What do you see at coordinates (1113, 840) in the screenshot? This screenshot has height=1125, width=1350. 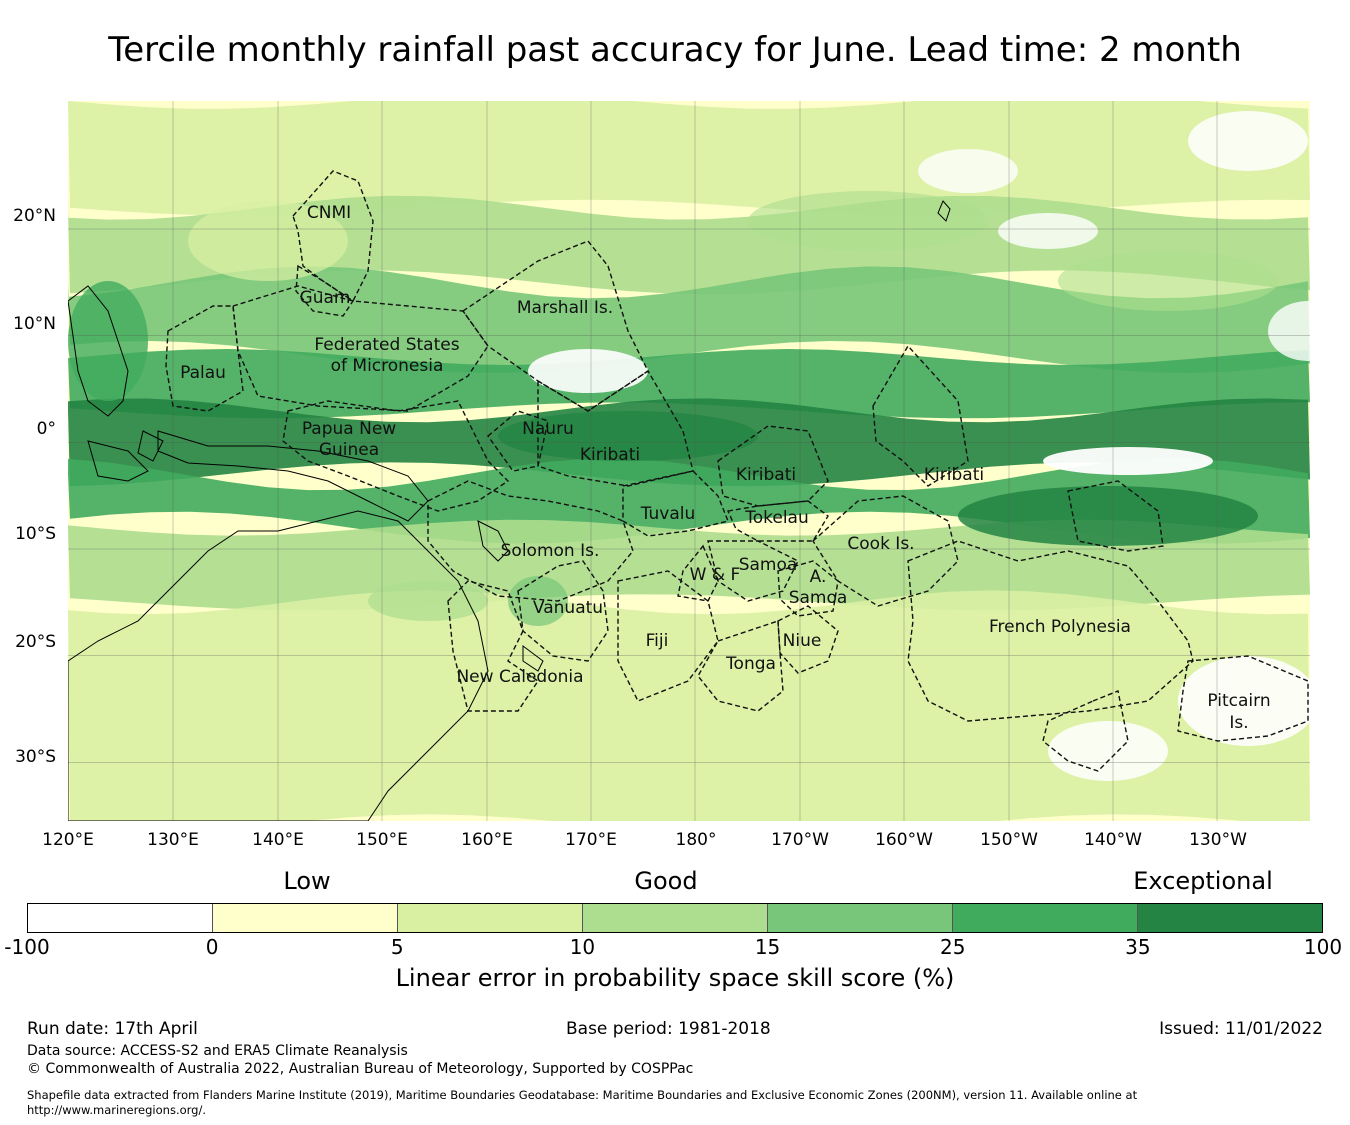 I see `longitude-tick-label: 140°W` at bounding box center [1113, 840].